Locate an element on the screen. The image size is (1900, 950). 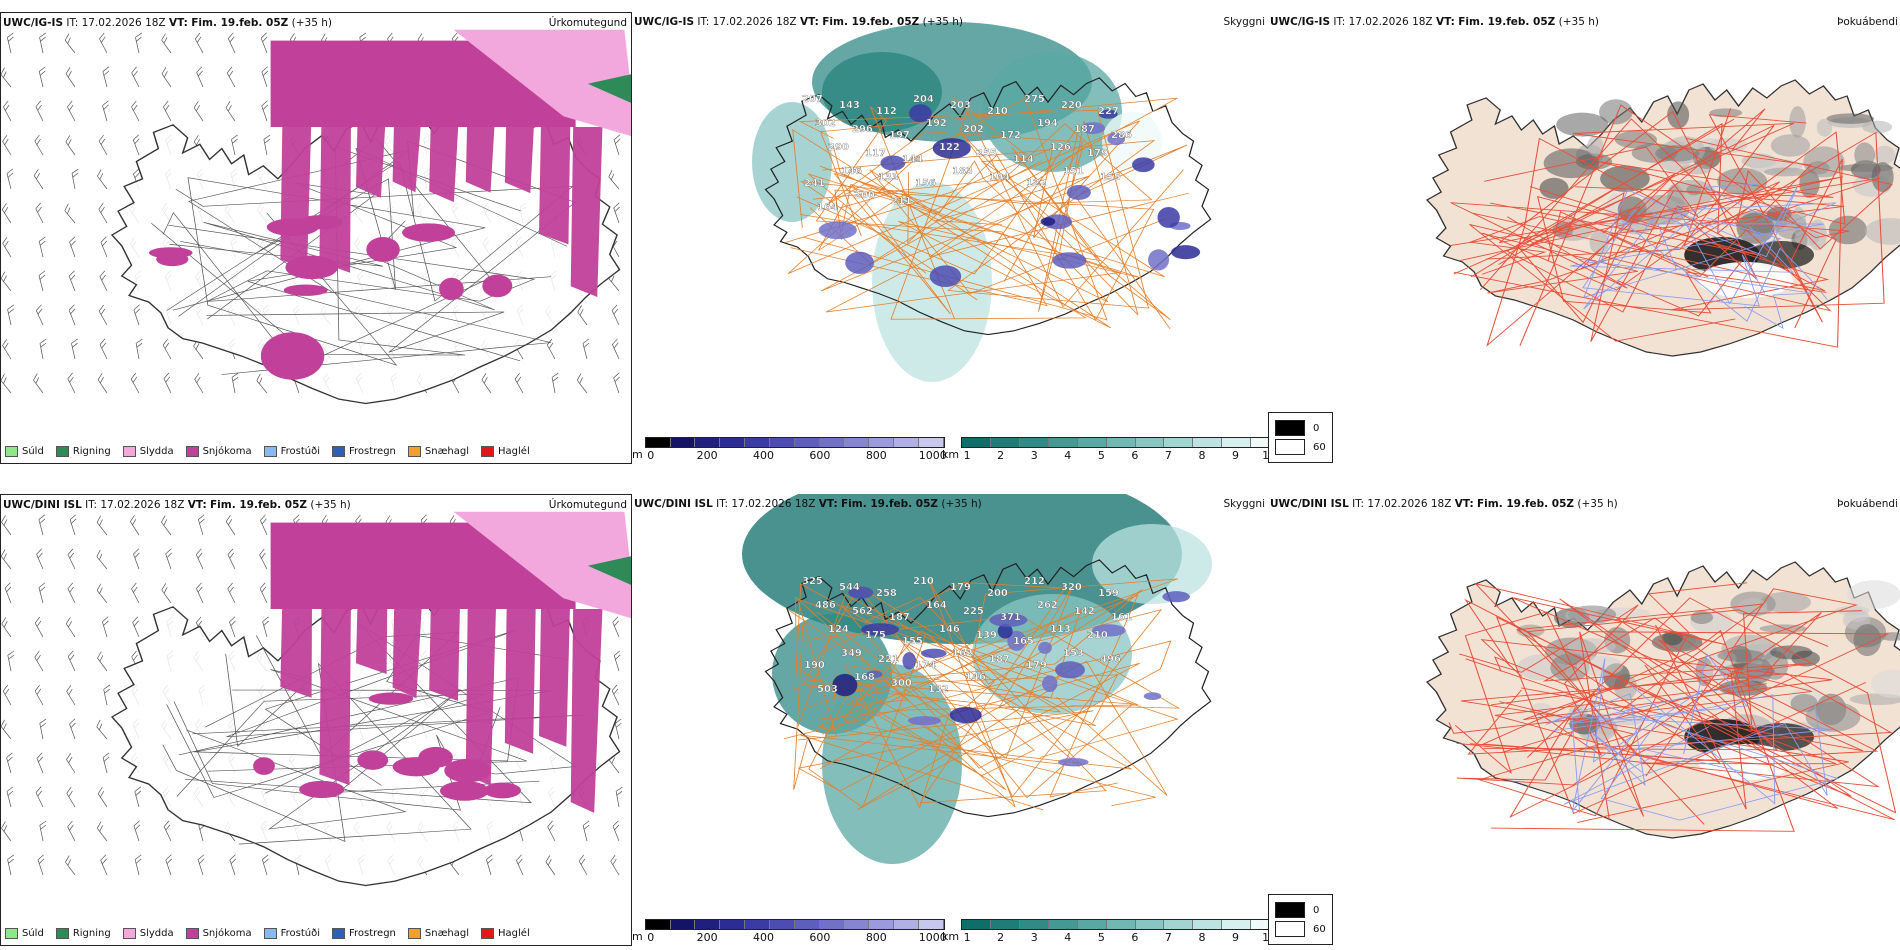
cloud-base-label: 227 is located at coordinates (1108, 111).